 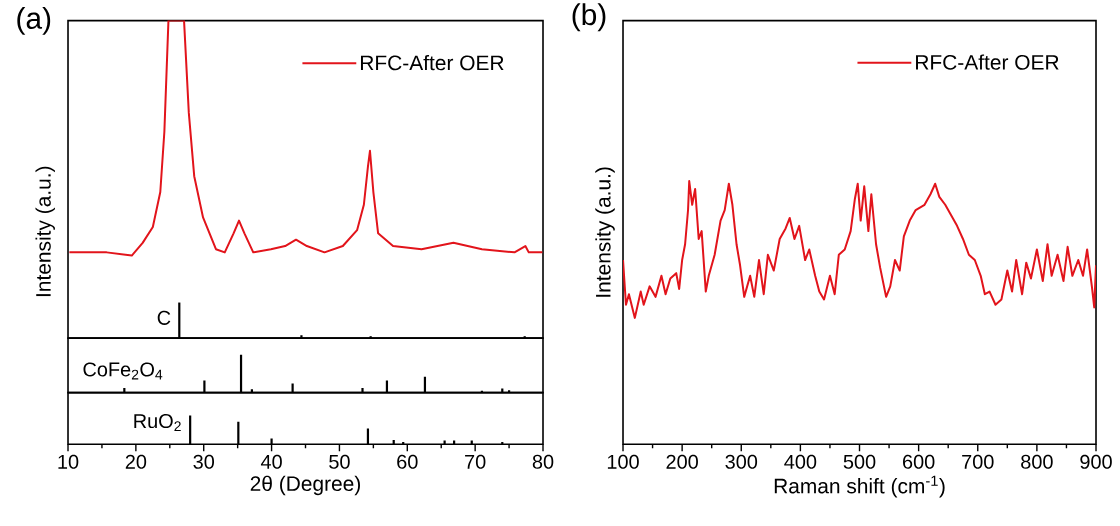 What do you see at coordinates (68, 462) in the screenshot?
I see `x-tick-label: 10` at bounding box center [68, 462].